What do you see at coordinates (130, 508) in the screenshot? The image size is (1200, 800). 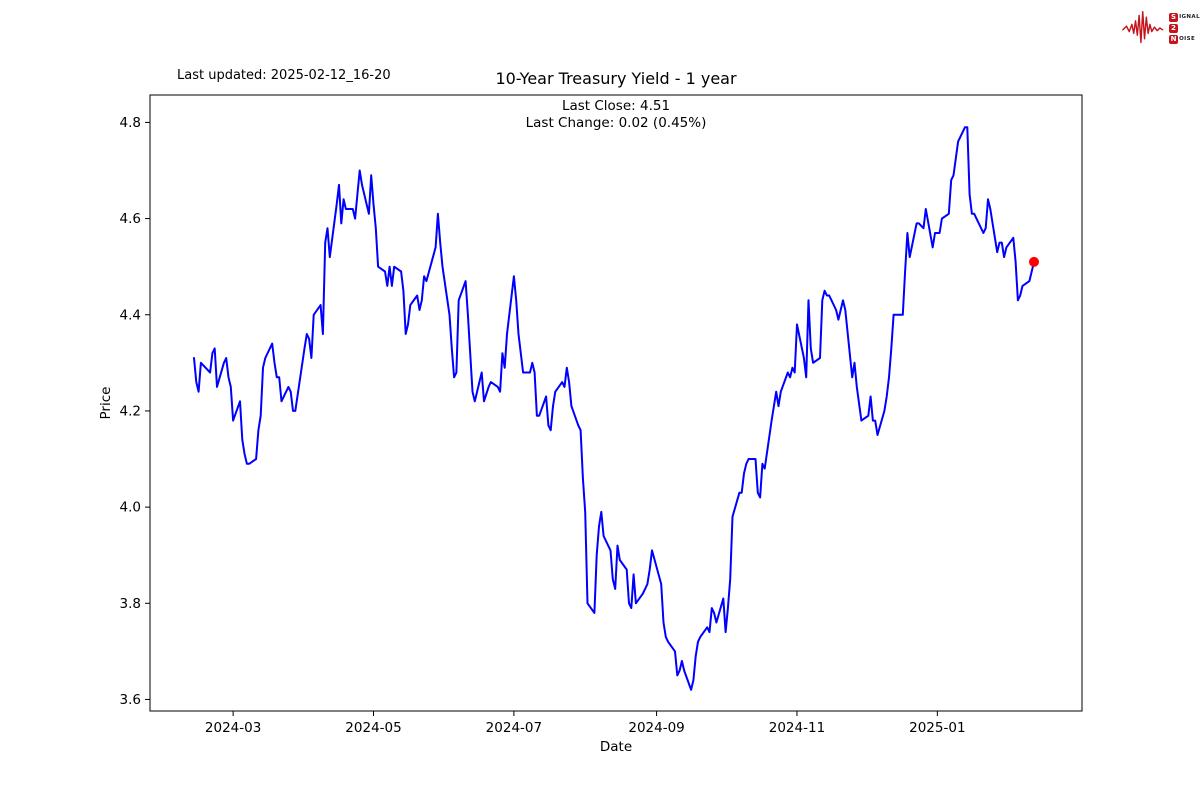 I see `y-tick-label: 4.0` at bounding box center [130, 508].